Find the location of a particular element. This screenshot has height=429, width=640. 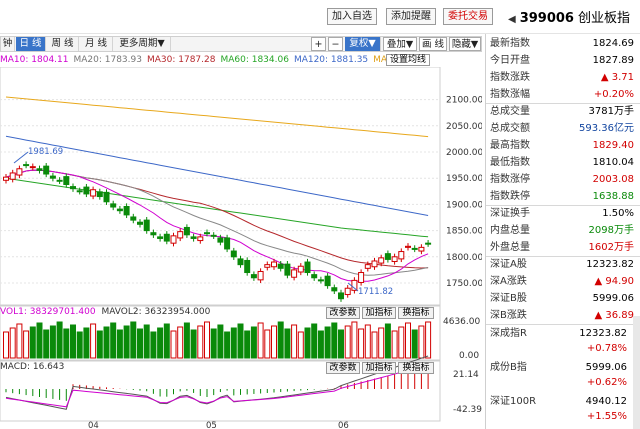

volume-edit-params-button: 改参数 is located at coordinates (343, 313).